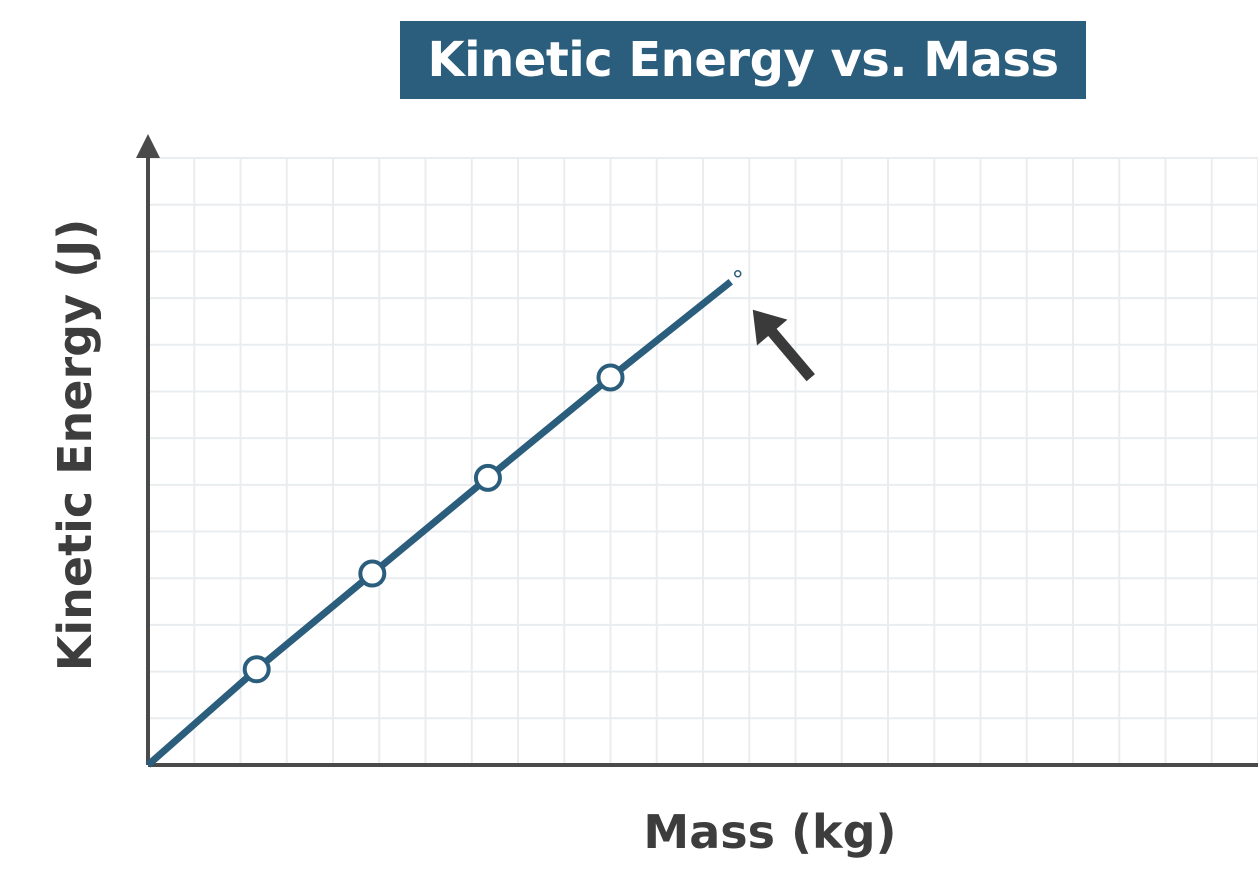 This screenshot has height=871, width=1258. I want to click on chart-title-banner: Kinetic Energy vs. Mass, so click(743, 60).